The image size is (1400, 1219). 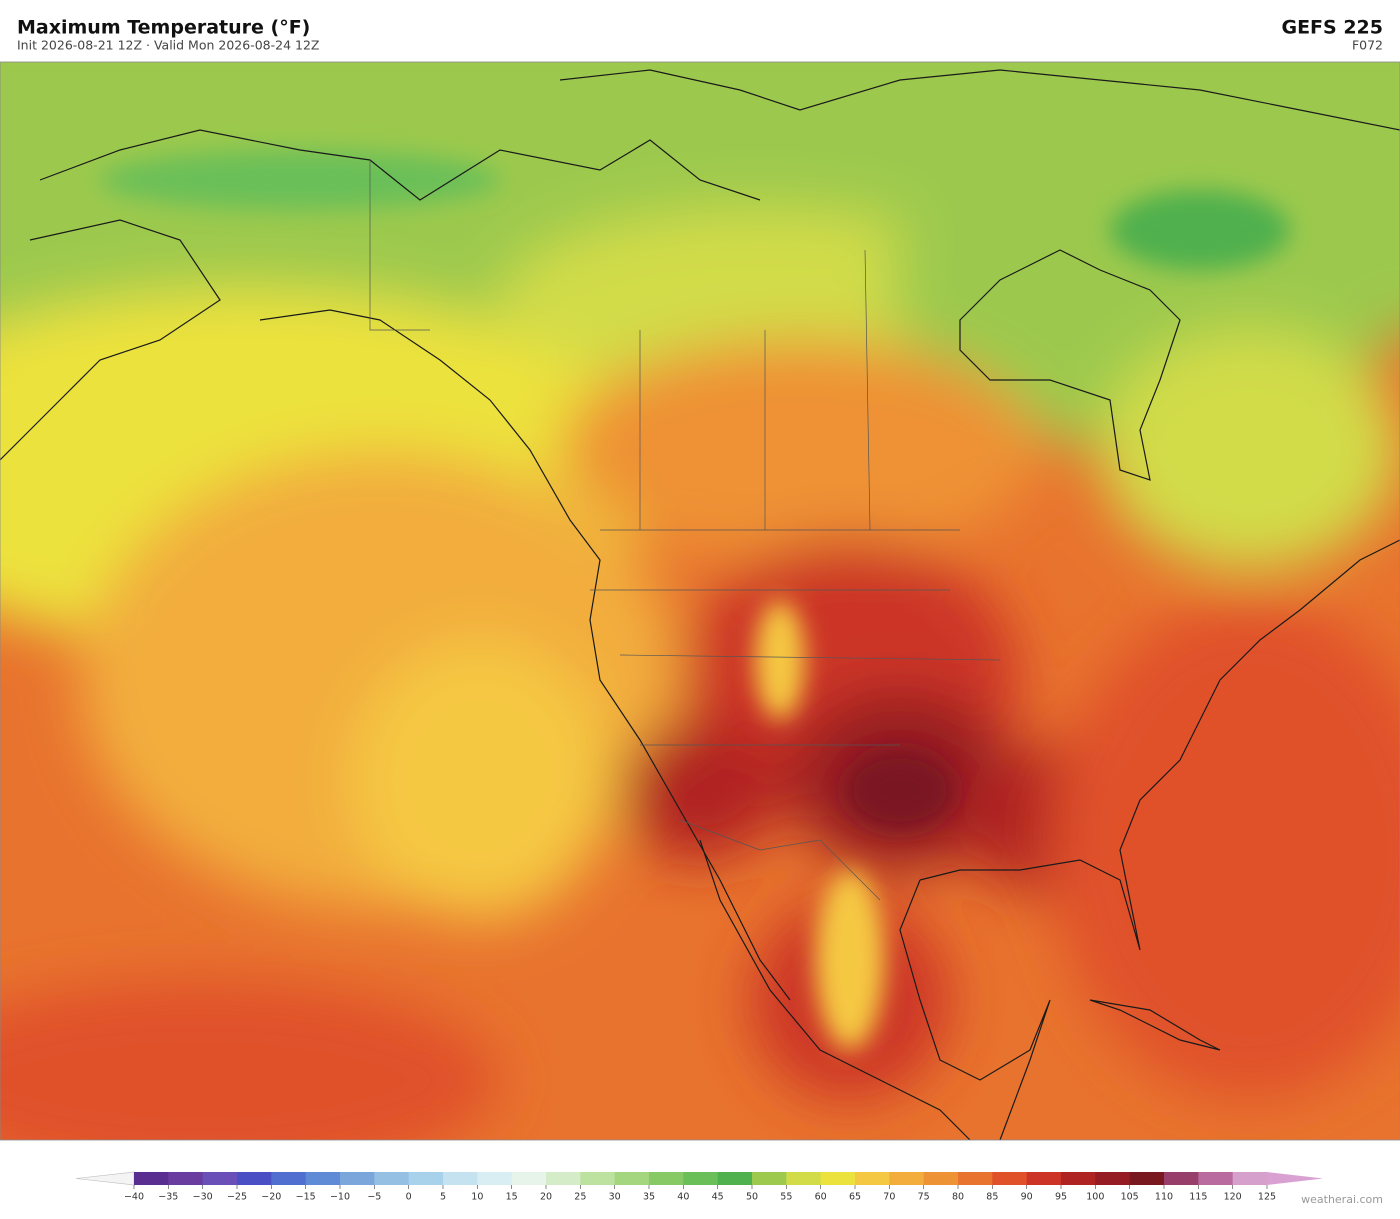 I want to click on forecast-hour: F072, so click(x=1367, y=45).